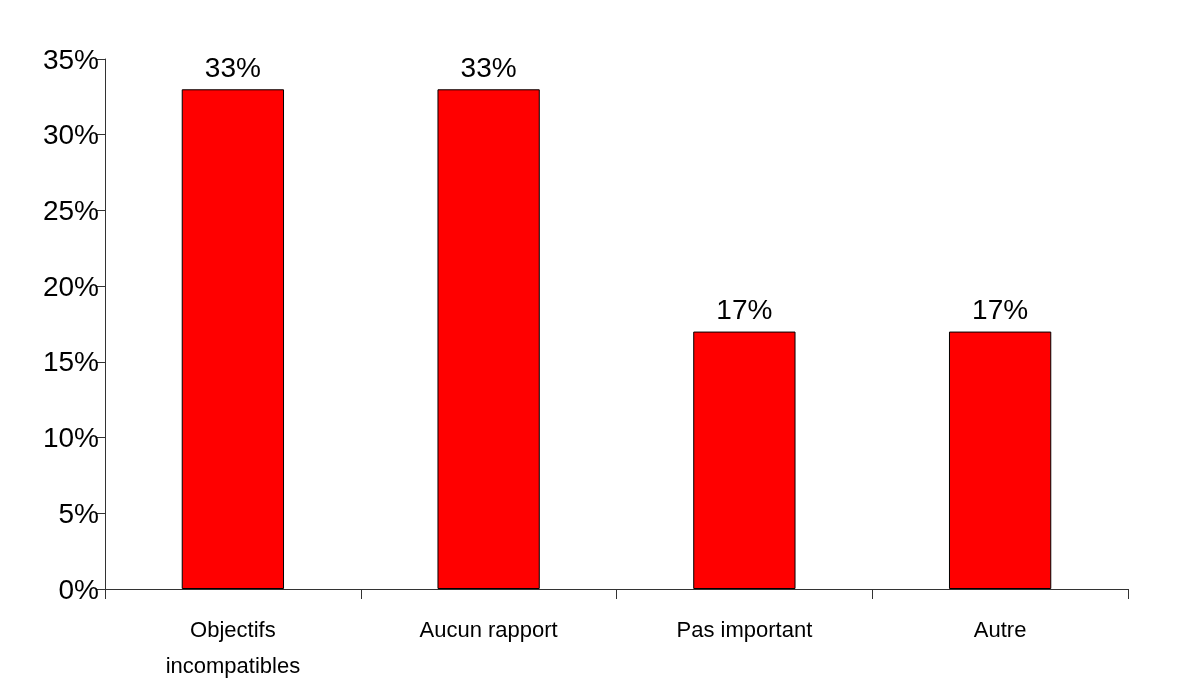 The width and height of the screenshot is (1198, 683). What do you see at coordinates (70, 362) in the screenshot?
I see `y-tick-label: 15%` at bounding box center [70, 362].